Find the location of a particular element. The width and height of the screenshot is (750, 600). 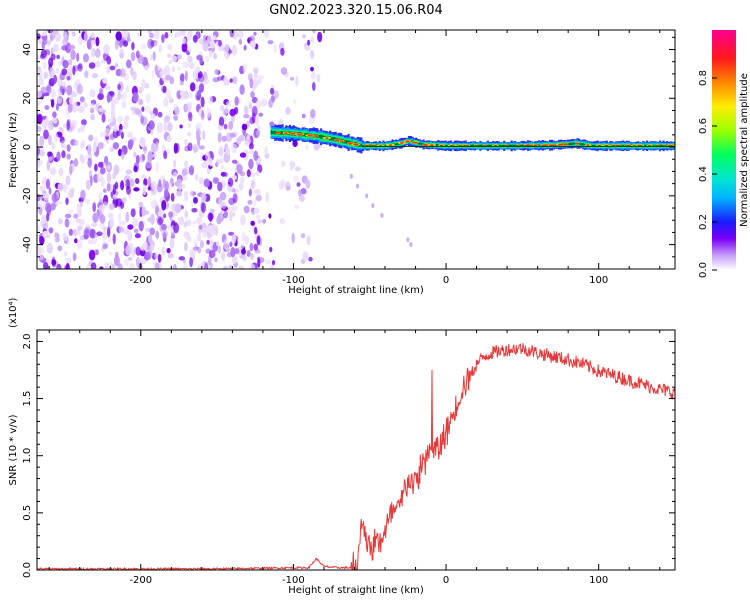

y-tick-label: -20 is located at coordinates (27, 196).